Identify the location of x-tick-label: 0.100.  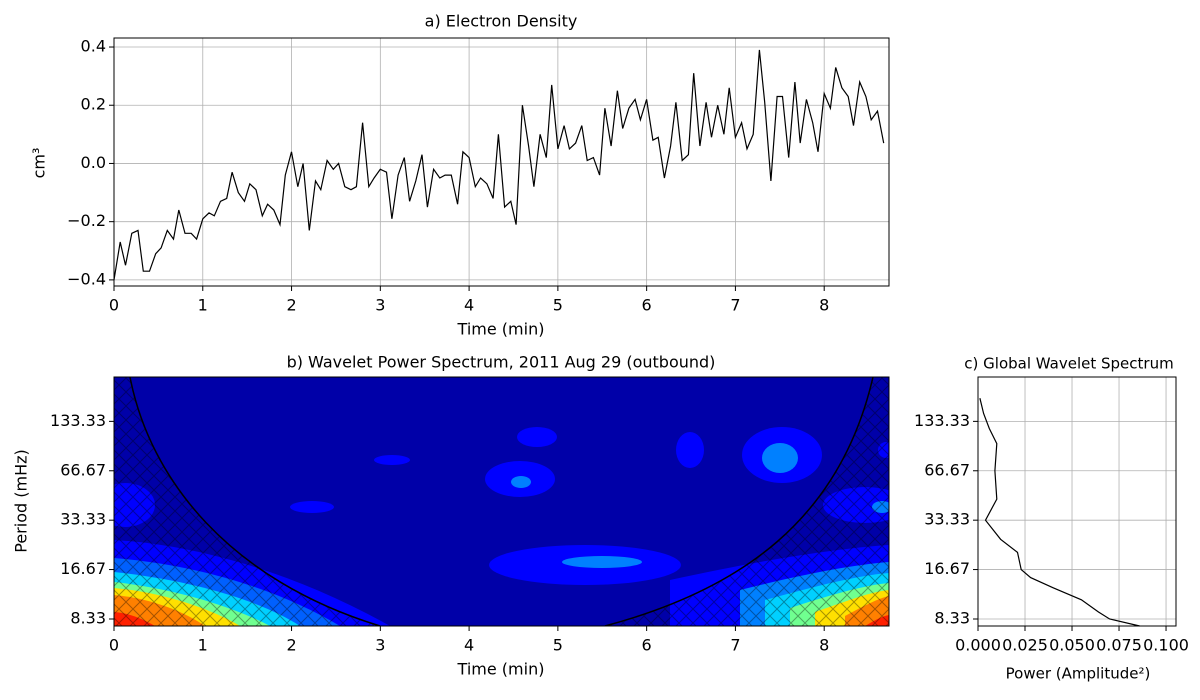
(1166, 645).